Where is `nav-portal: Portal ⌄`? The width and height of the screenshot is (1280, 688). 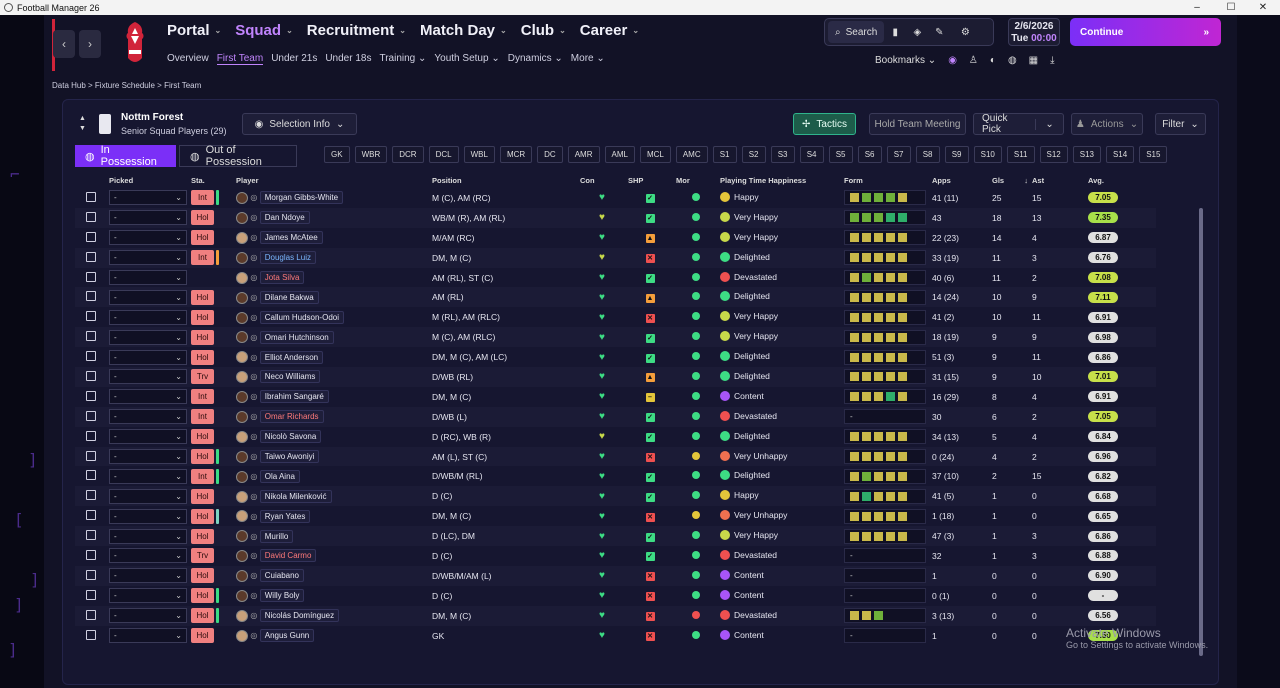 nav-portal: Portal ⌄ is located at coordinates (194, 30).